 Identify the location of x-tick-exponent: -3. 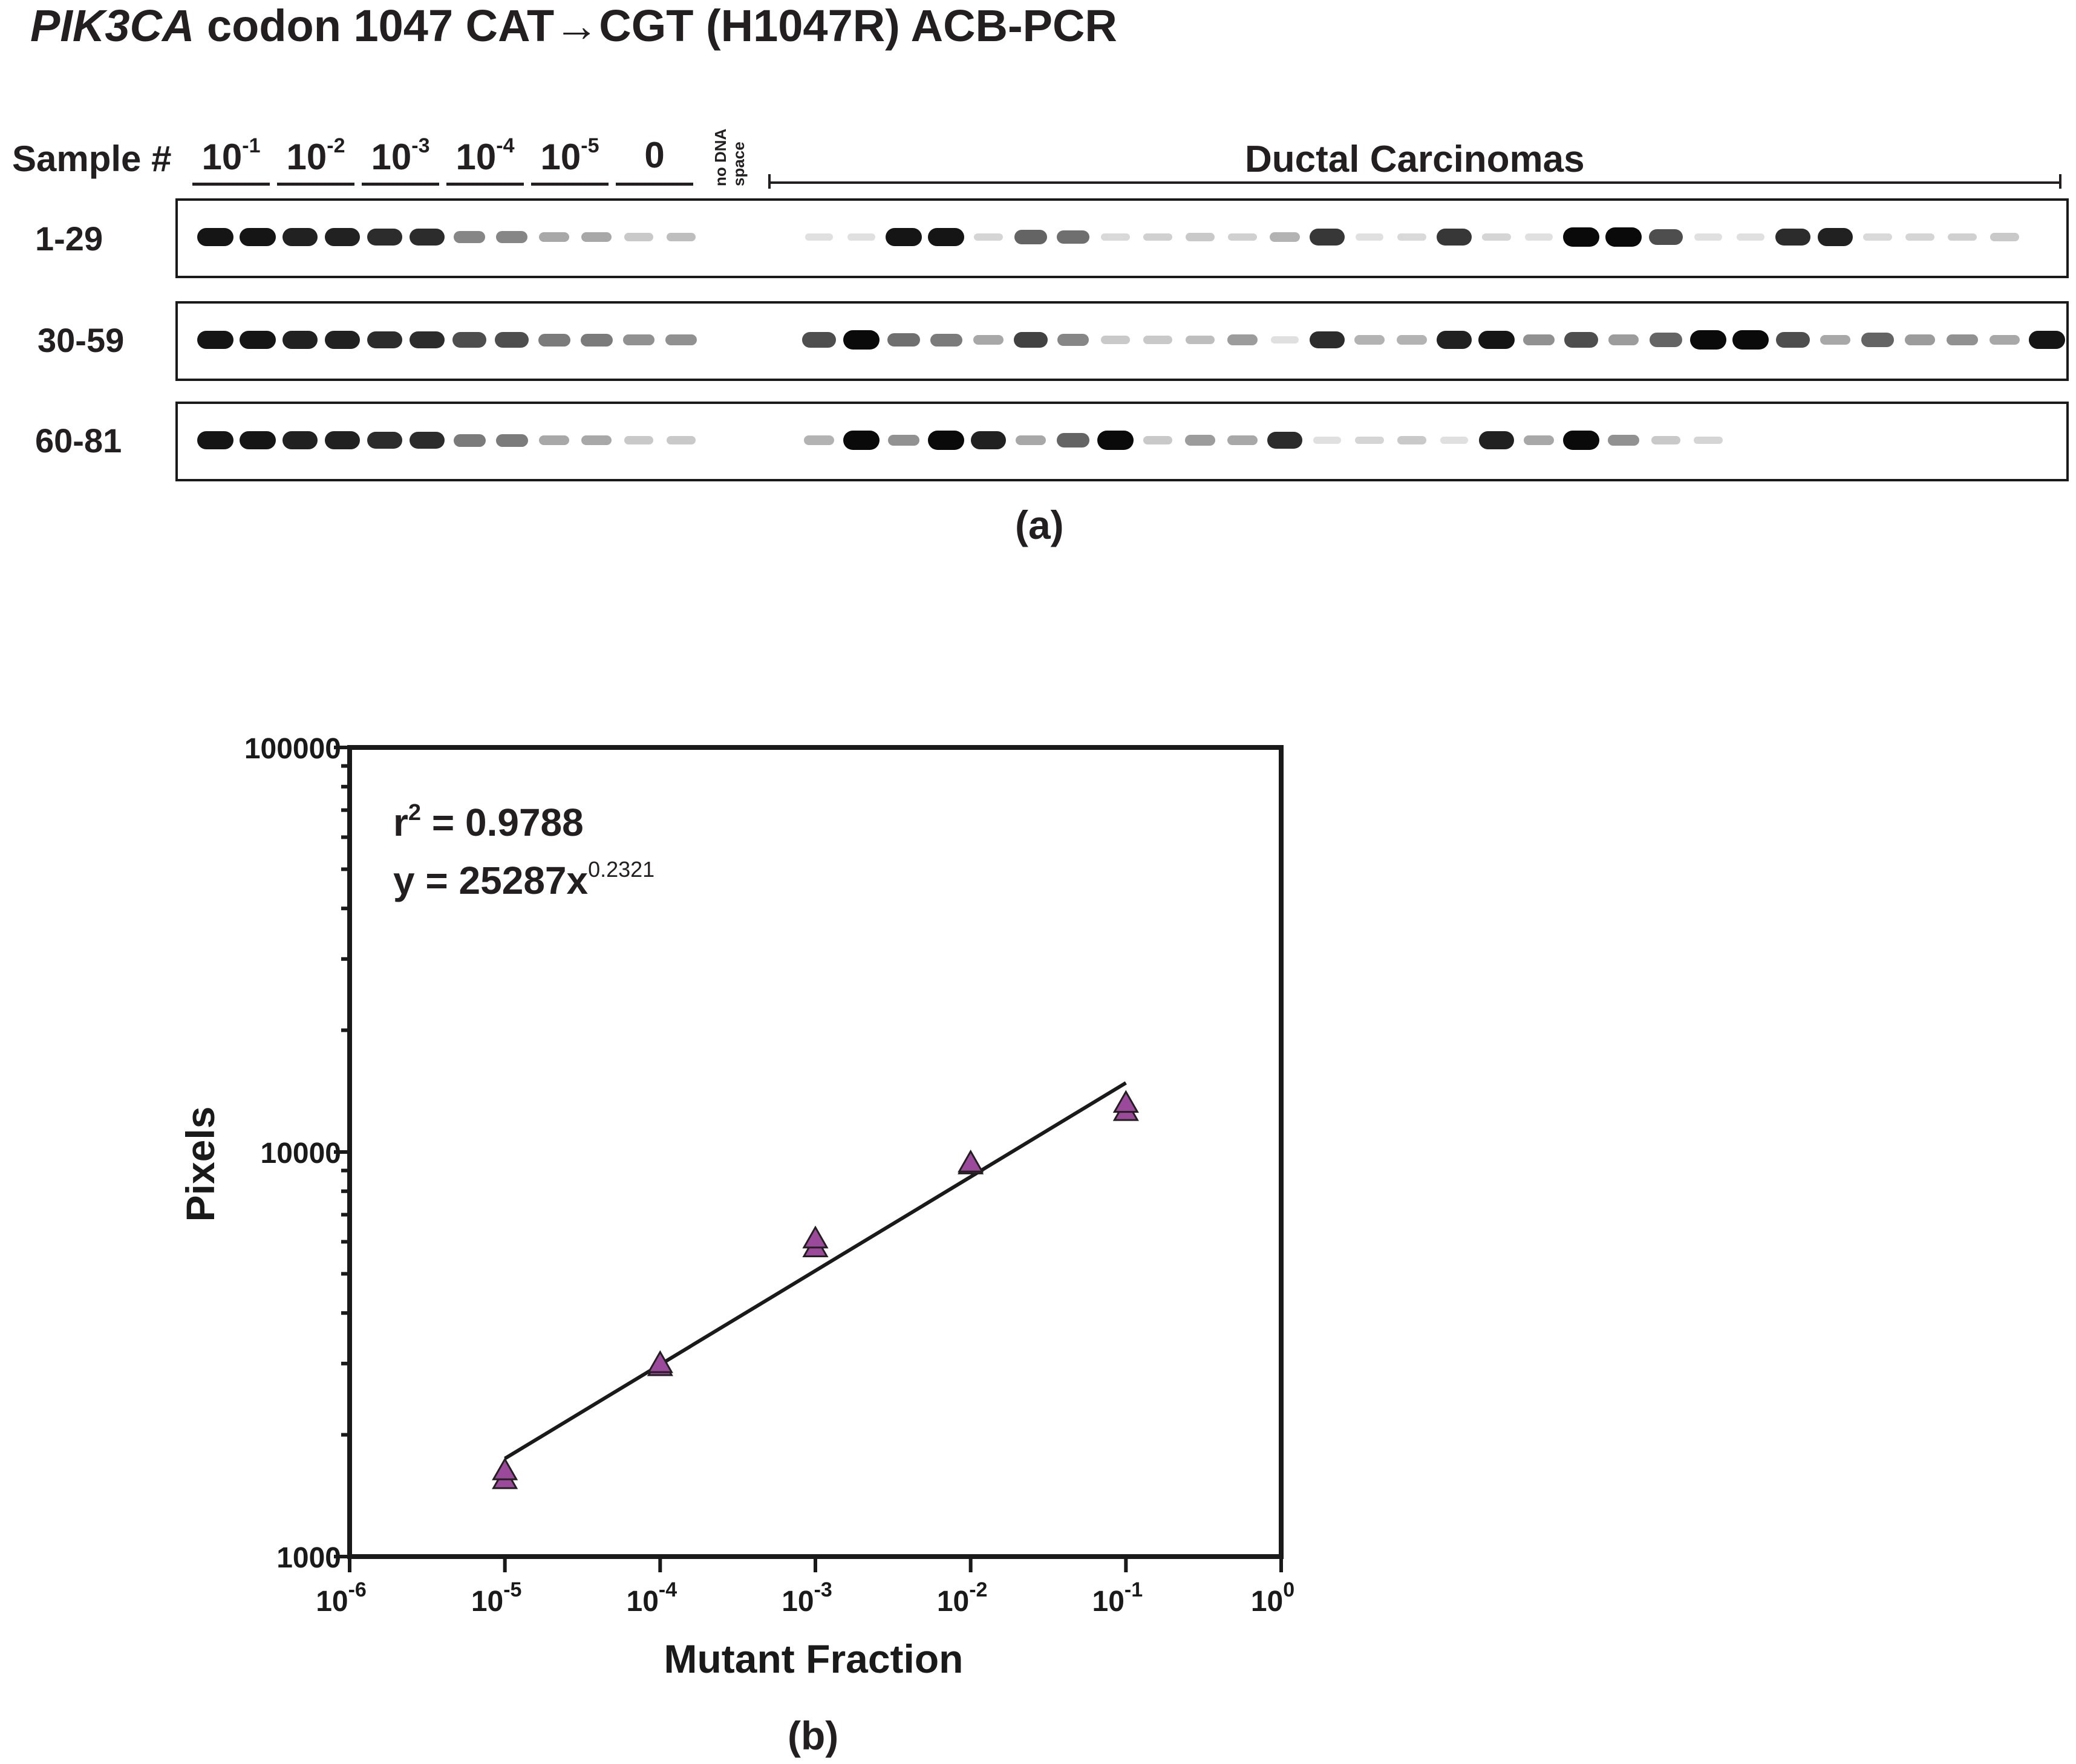
(823, 1589).